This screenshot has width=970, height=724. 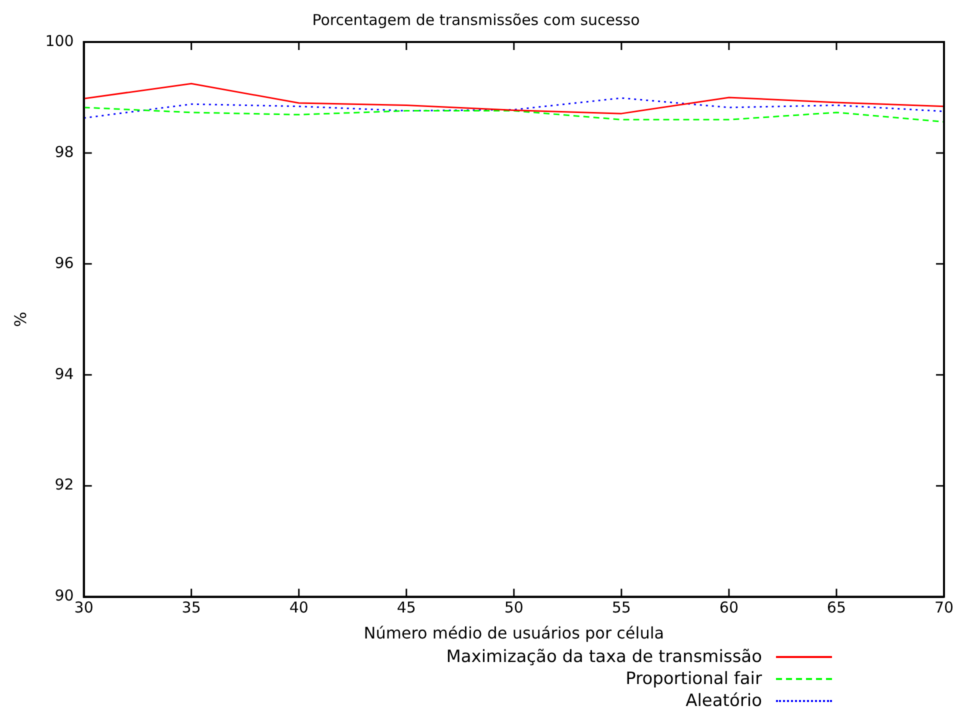 What do you see at coordinates (514, 633) in the screenshot?
I see `x-axis-title: Número médio de usuários por célula` at bounding box center [514, 633].